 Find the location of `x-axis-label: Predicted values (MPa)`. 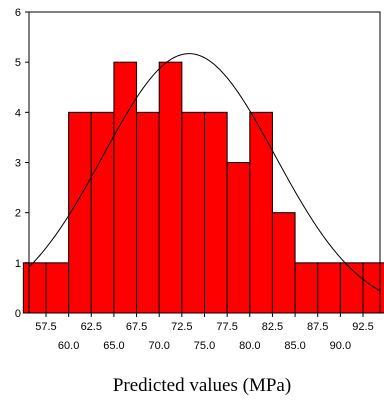

x-axis-label: Predicted values (MPa) is located at coordinates (202, 385).